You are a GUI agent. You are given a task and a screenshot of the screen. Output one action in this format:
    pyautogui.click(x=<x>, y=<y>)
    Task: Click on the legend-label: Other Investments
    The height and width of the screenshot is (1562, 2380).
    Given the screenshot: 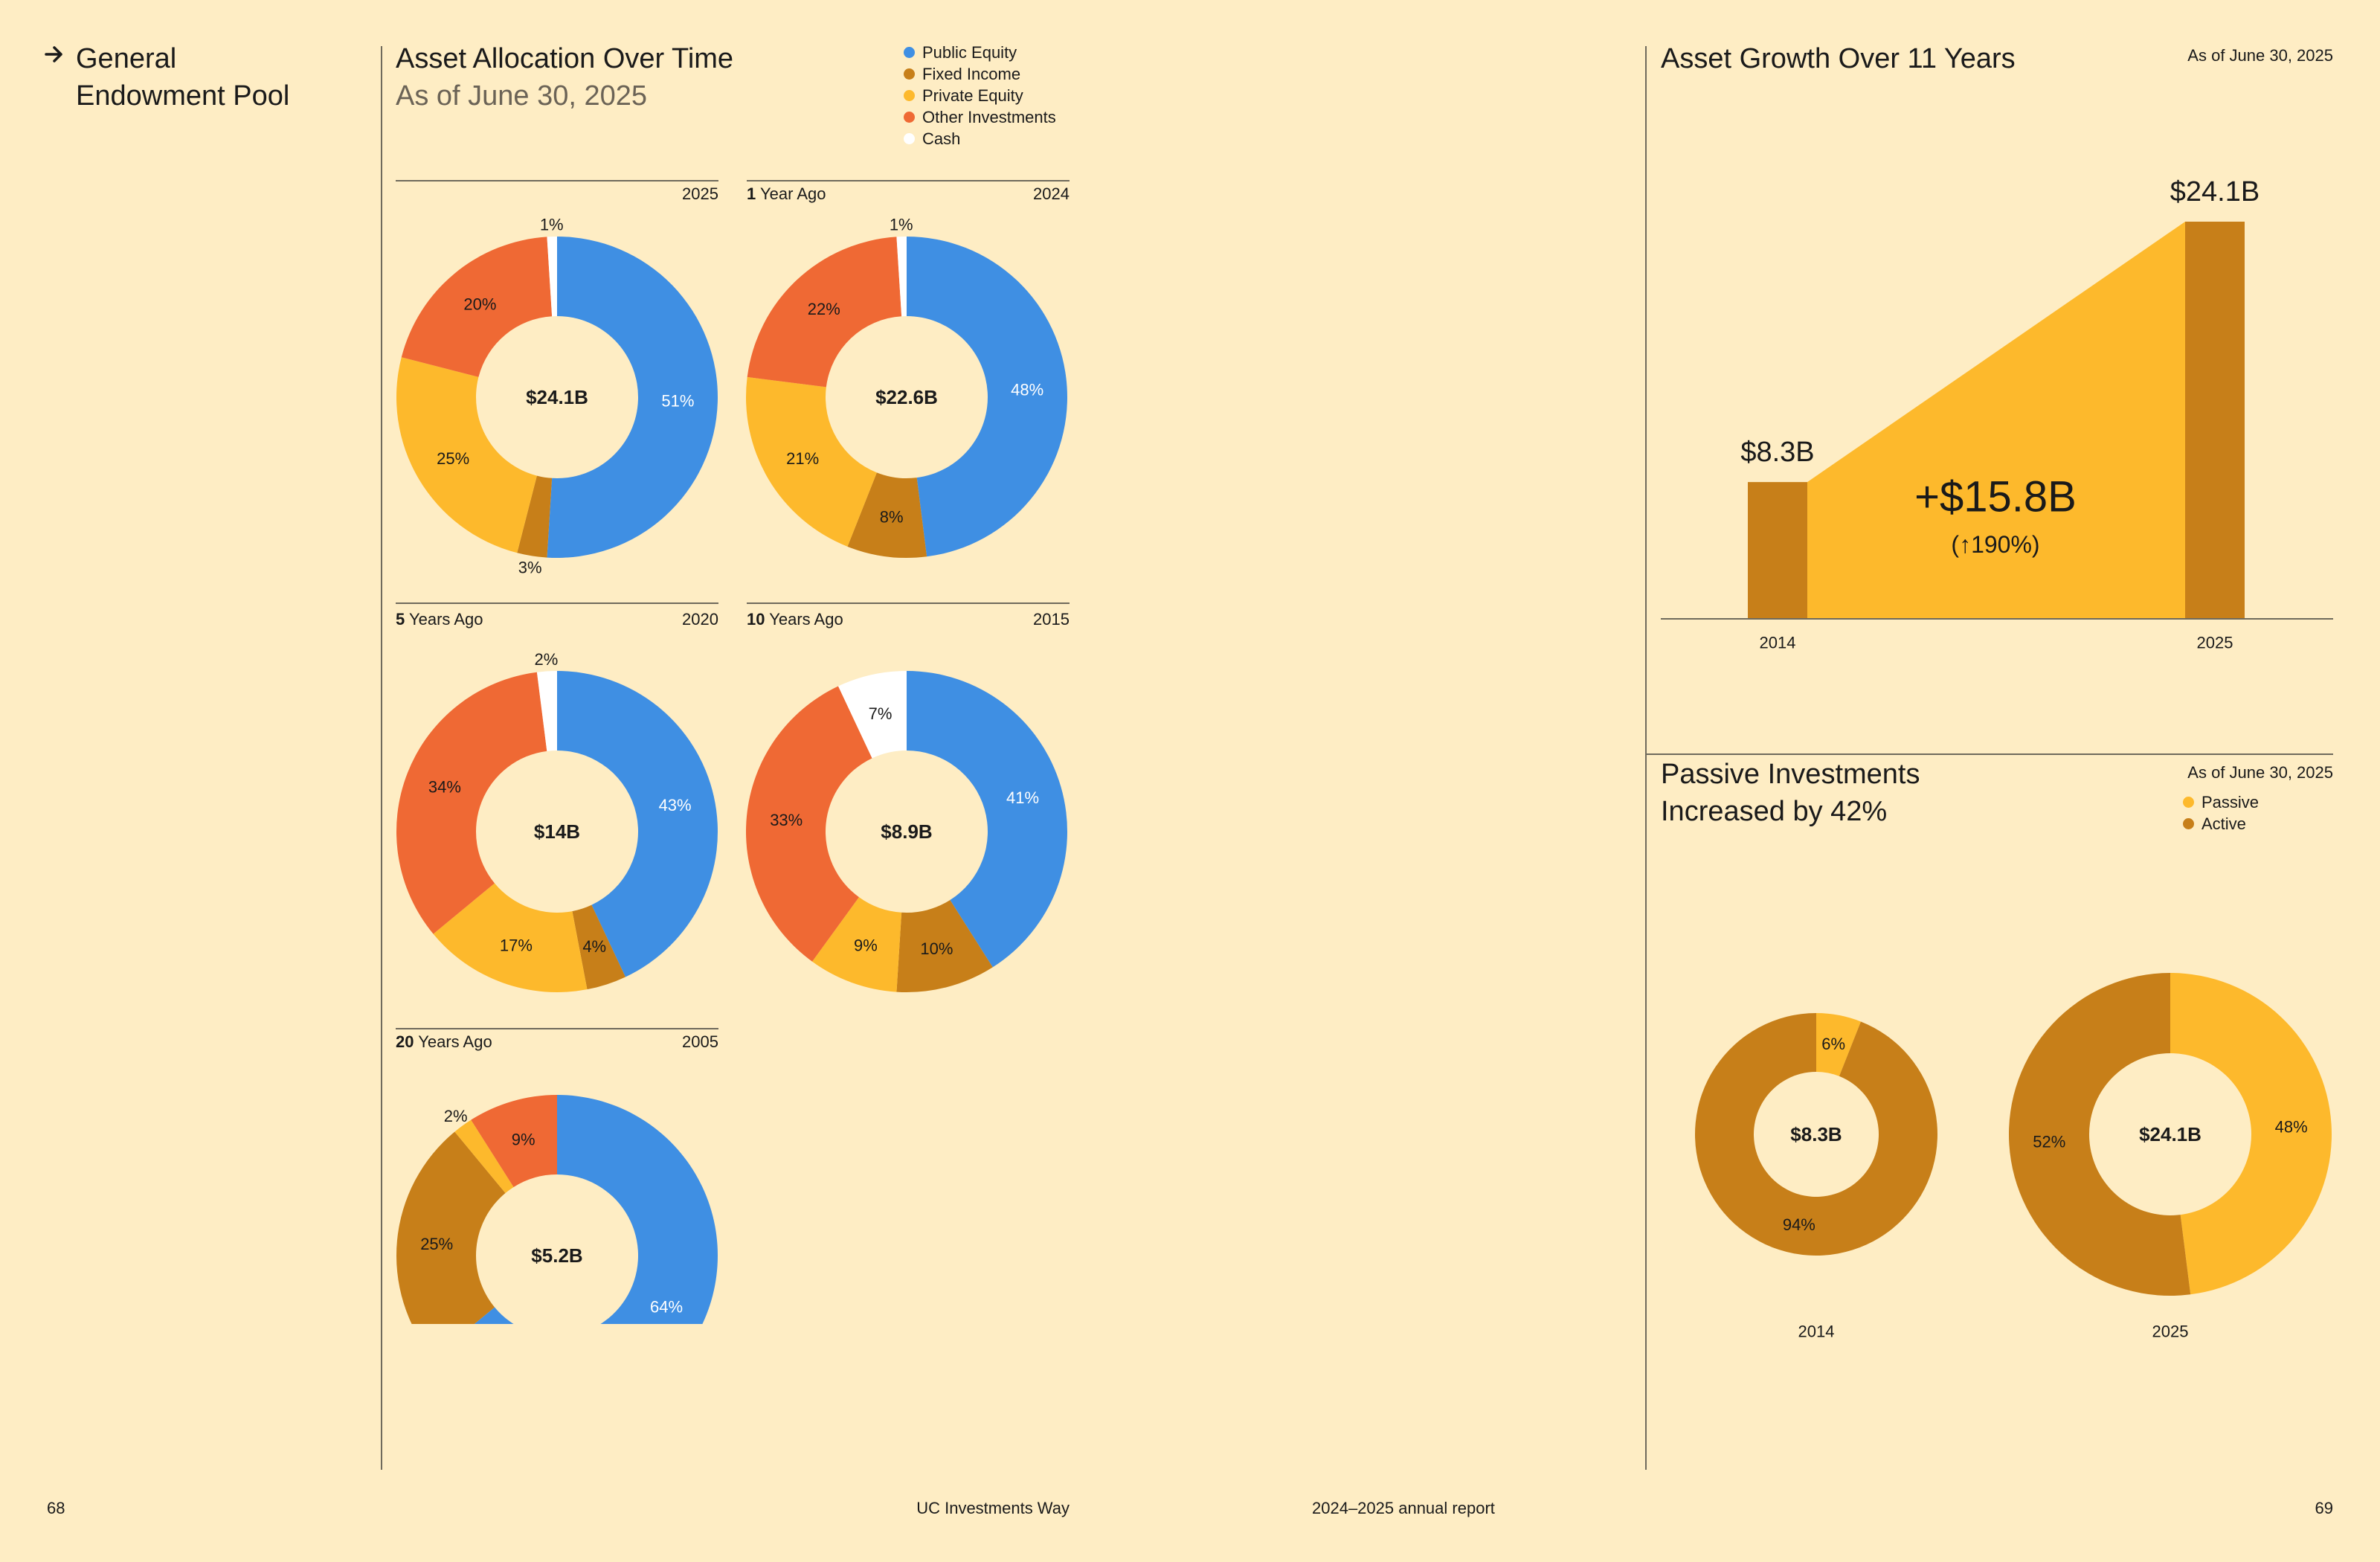 What is the action you would take?
    pyautogui.click(x=989, y=117)
    